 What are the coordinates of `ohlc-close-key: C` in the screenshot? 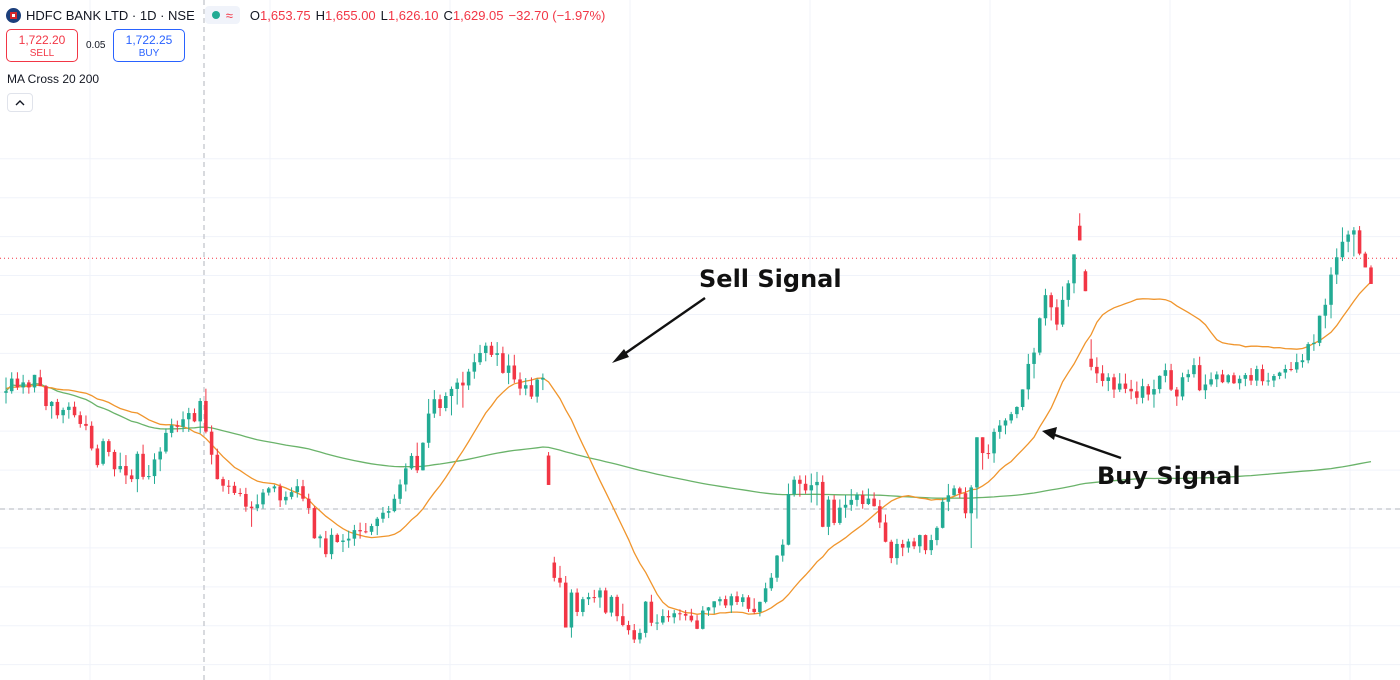 It's located at (448, 15).